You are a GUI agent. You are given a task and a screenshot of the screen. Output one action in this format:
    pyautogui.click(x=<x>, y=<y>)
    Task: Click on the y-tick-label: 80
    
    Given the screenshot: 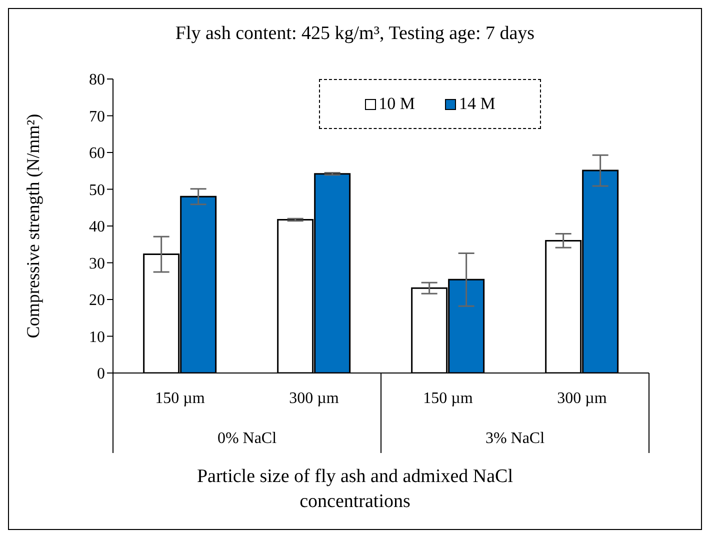 What is the action you would take?
    pyautogui.click(x=97, y=80)
    